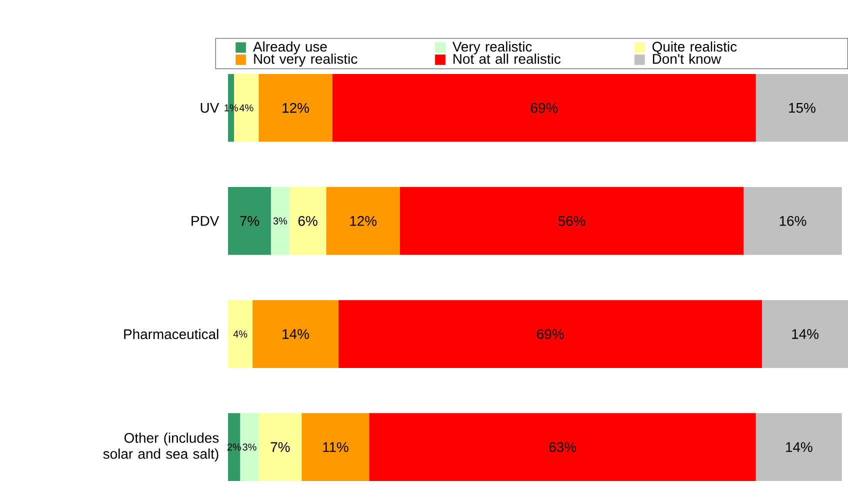 This screenshot has height=485, width=848. I want to click on y-tick-label: UV, so click(210, 108).